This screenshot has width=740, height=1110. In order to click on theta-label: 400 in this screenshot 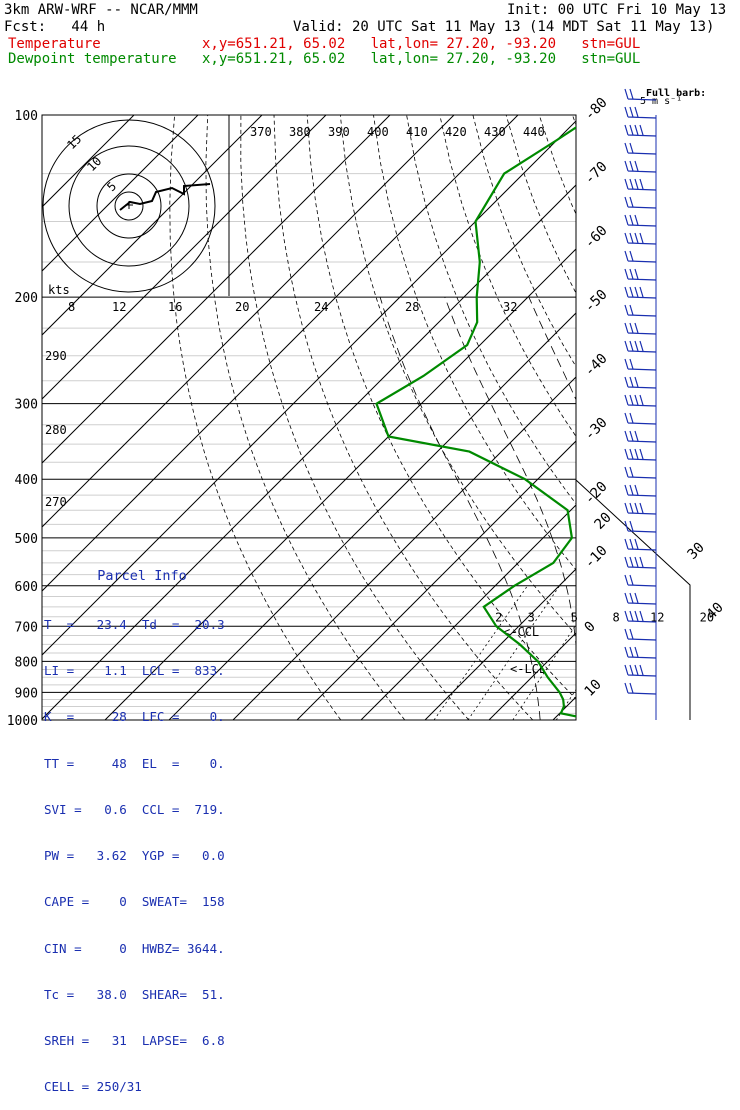, I will do `click(378, 132)`.